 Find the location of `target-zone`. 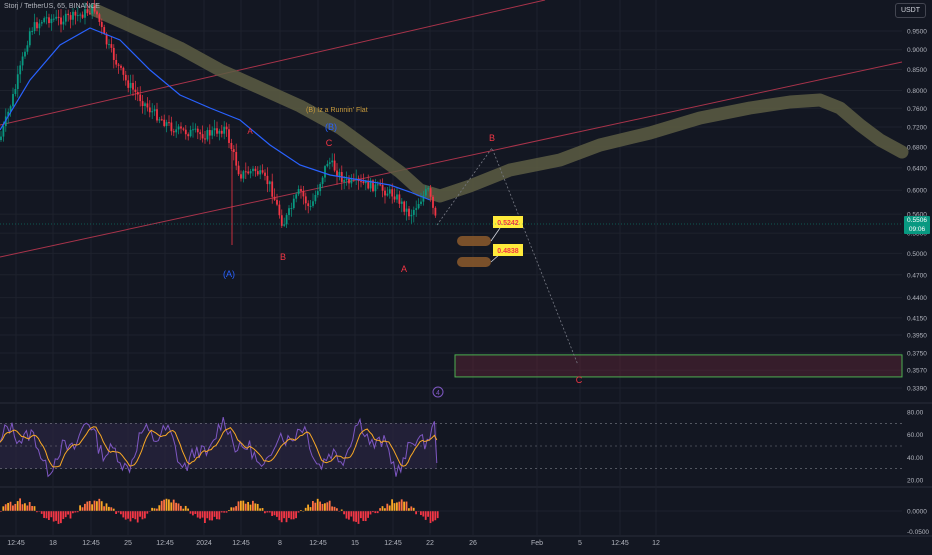

target-zone is located at coordinates (678, 366).